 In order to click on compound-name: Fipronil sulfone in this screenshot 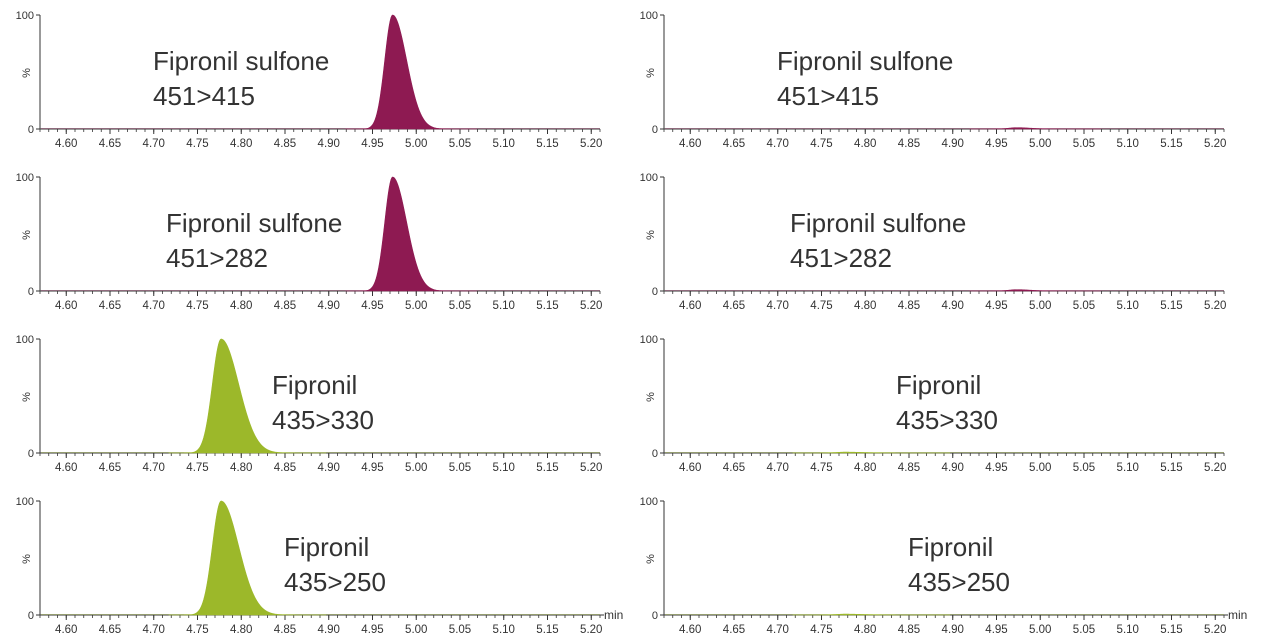, I will do `click(241, 61)`.